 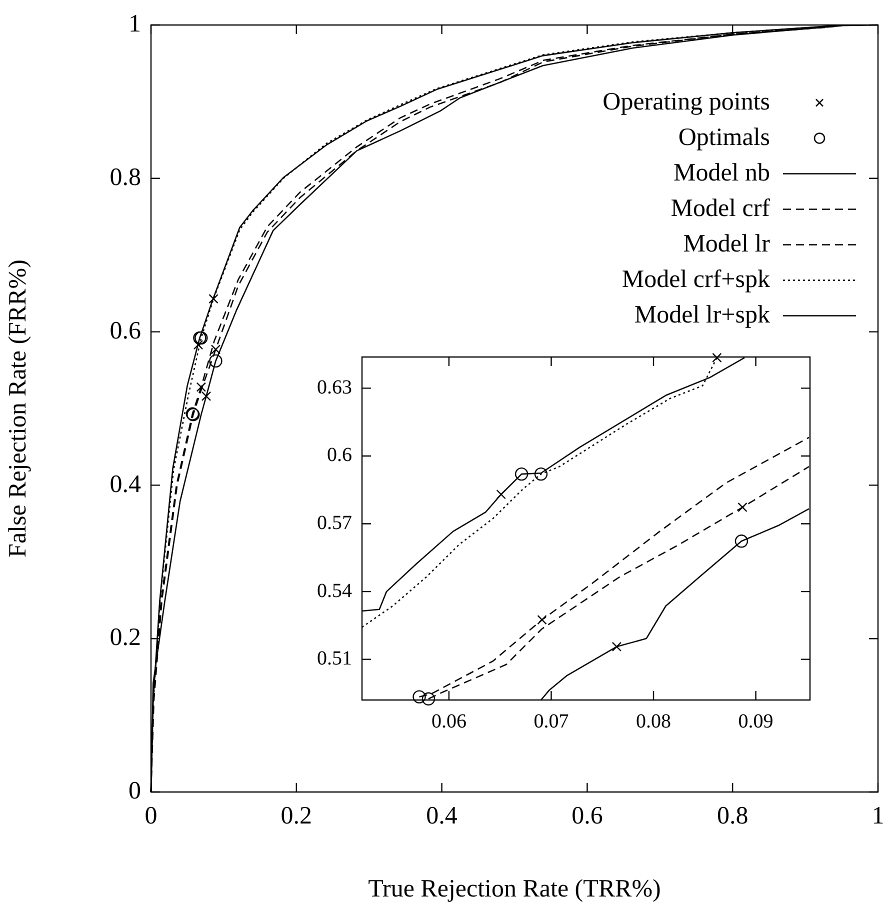 I want to click on x-tick-label: 0.07, so click(x=551, y=721).